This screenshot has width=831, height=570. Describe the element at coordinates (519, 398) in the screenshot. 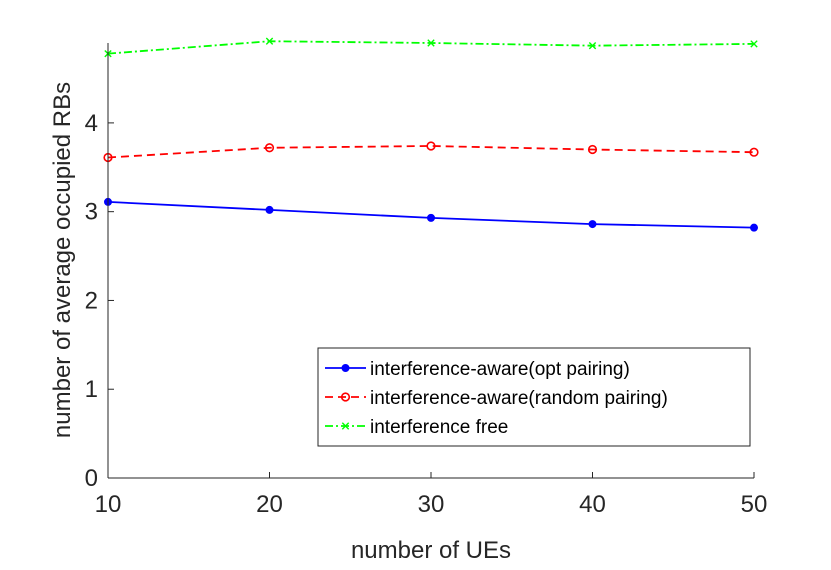

I see `legend-label: interference-aware(random pairing)` at that location.